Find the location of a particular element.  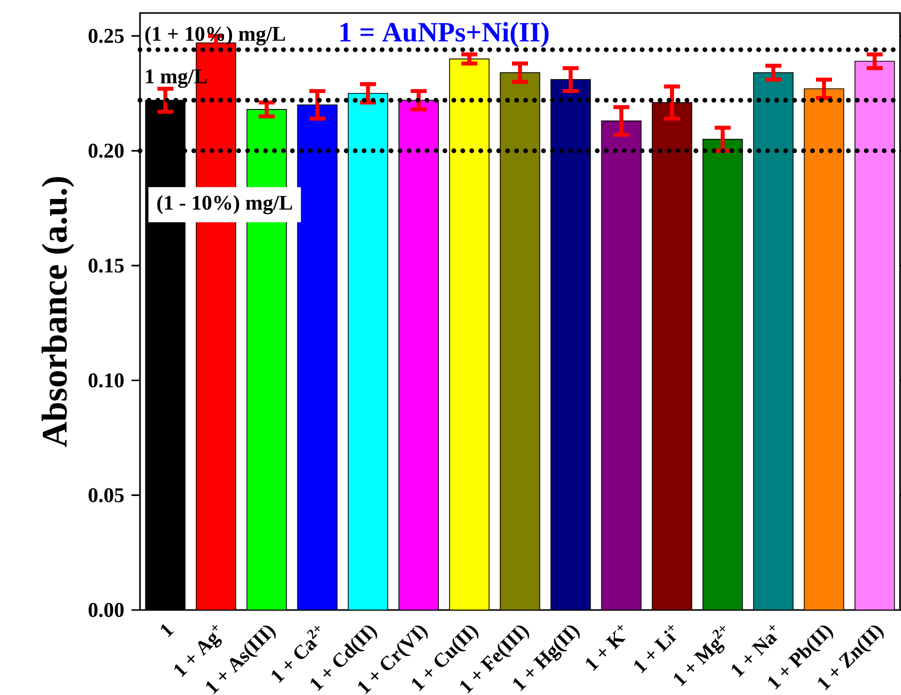

y-tick-label: 0.25 is located at coordinates (106, 36).